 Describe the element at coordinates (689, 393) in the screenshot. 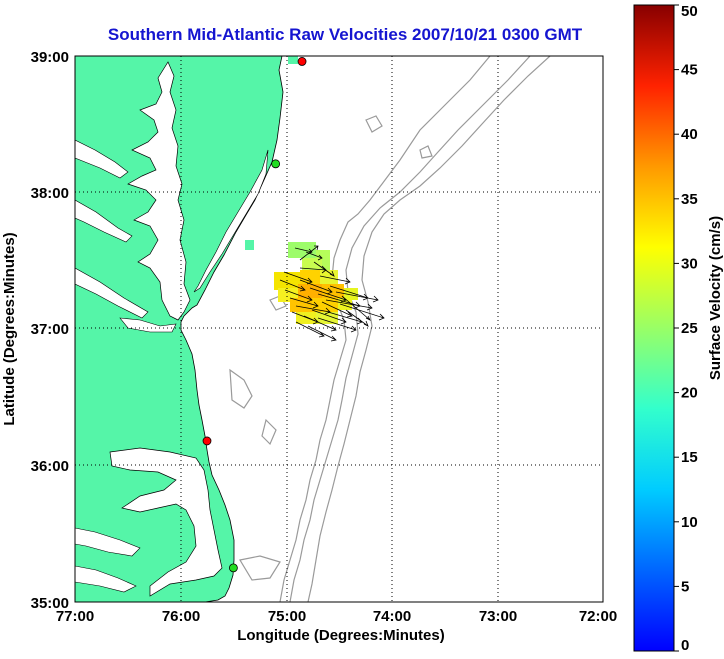

I see `colorbar-tick-label: 20` at that location.